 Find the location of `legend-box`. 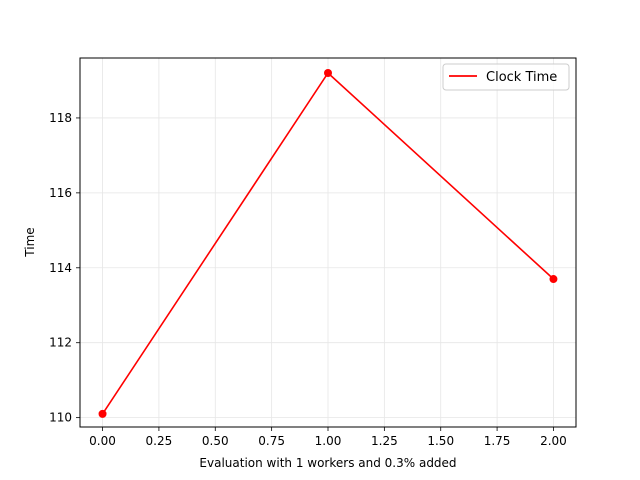

legend-box is located at coordinates (506, 77).